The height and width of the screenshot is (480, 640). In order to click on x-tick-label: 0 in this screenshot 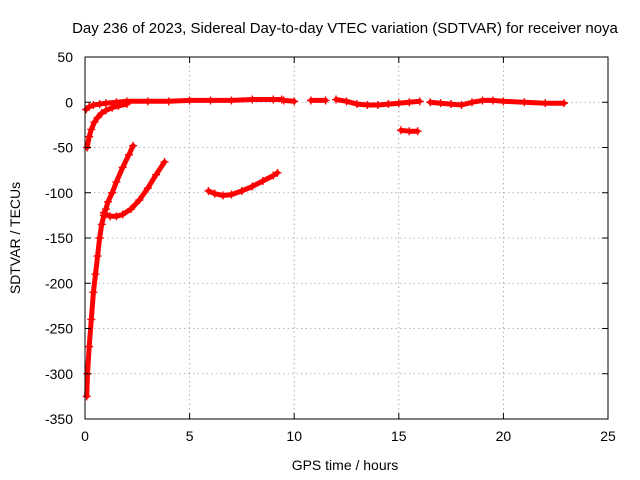, I will do `click(85, 436)`.